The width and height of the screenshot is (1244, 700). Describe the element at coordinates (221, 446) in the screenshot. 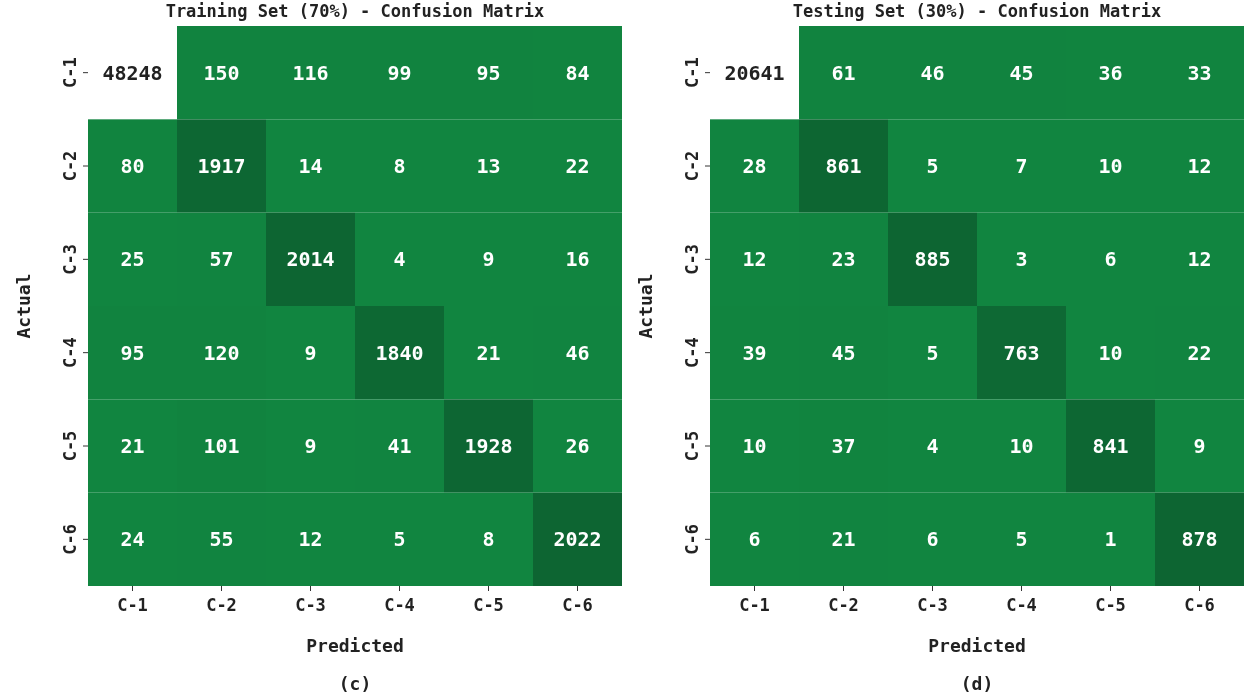

I see `data-label: 101` at that location.